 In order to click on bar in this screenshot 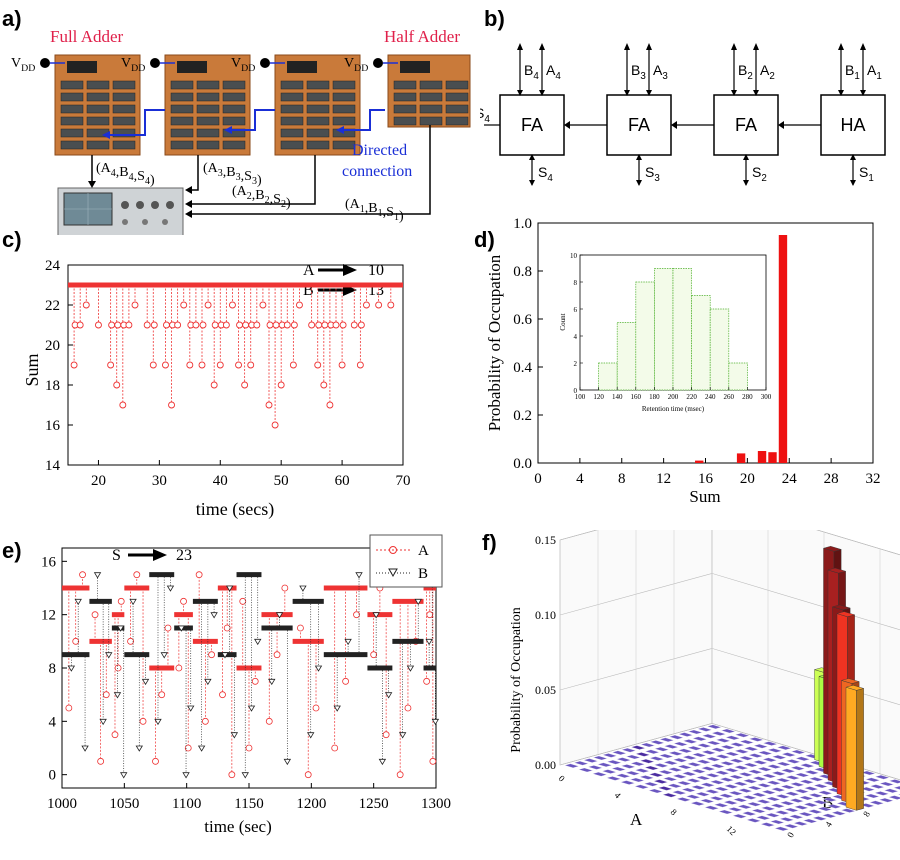, I will do `click(741, 458)`.